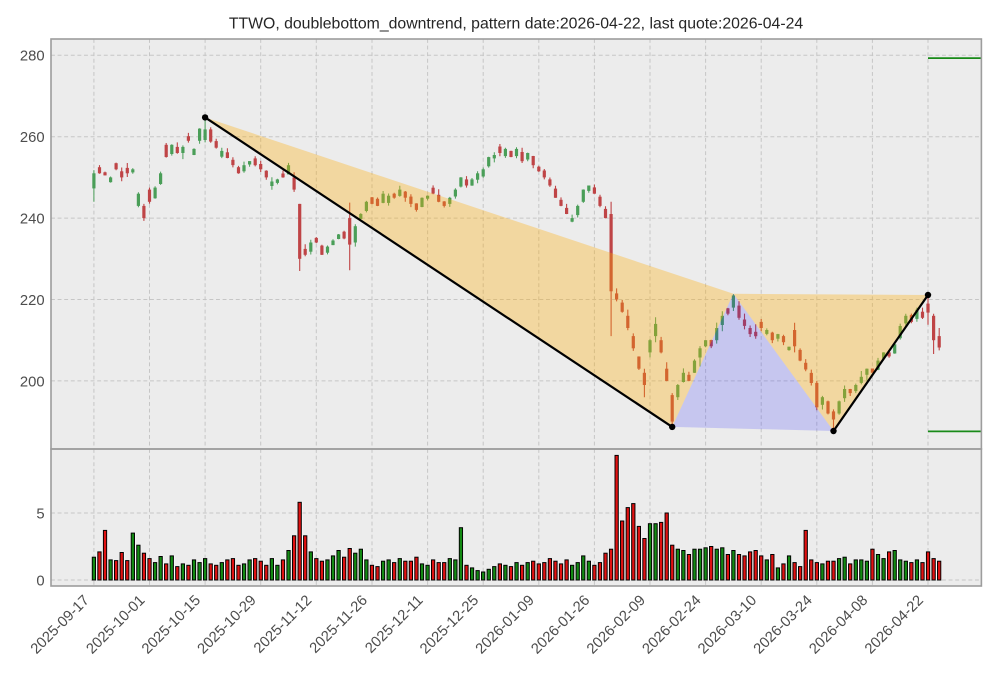  What do you see at coordinates (32, 57) in the screenshot?
I see `svg-text: 280` at bounding box center [32, 57].